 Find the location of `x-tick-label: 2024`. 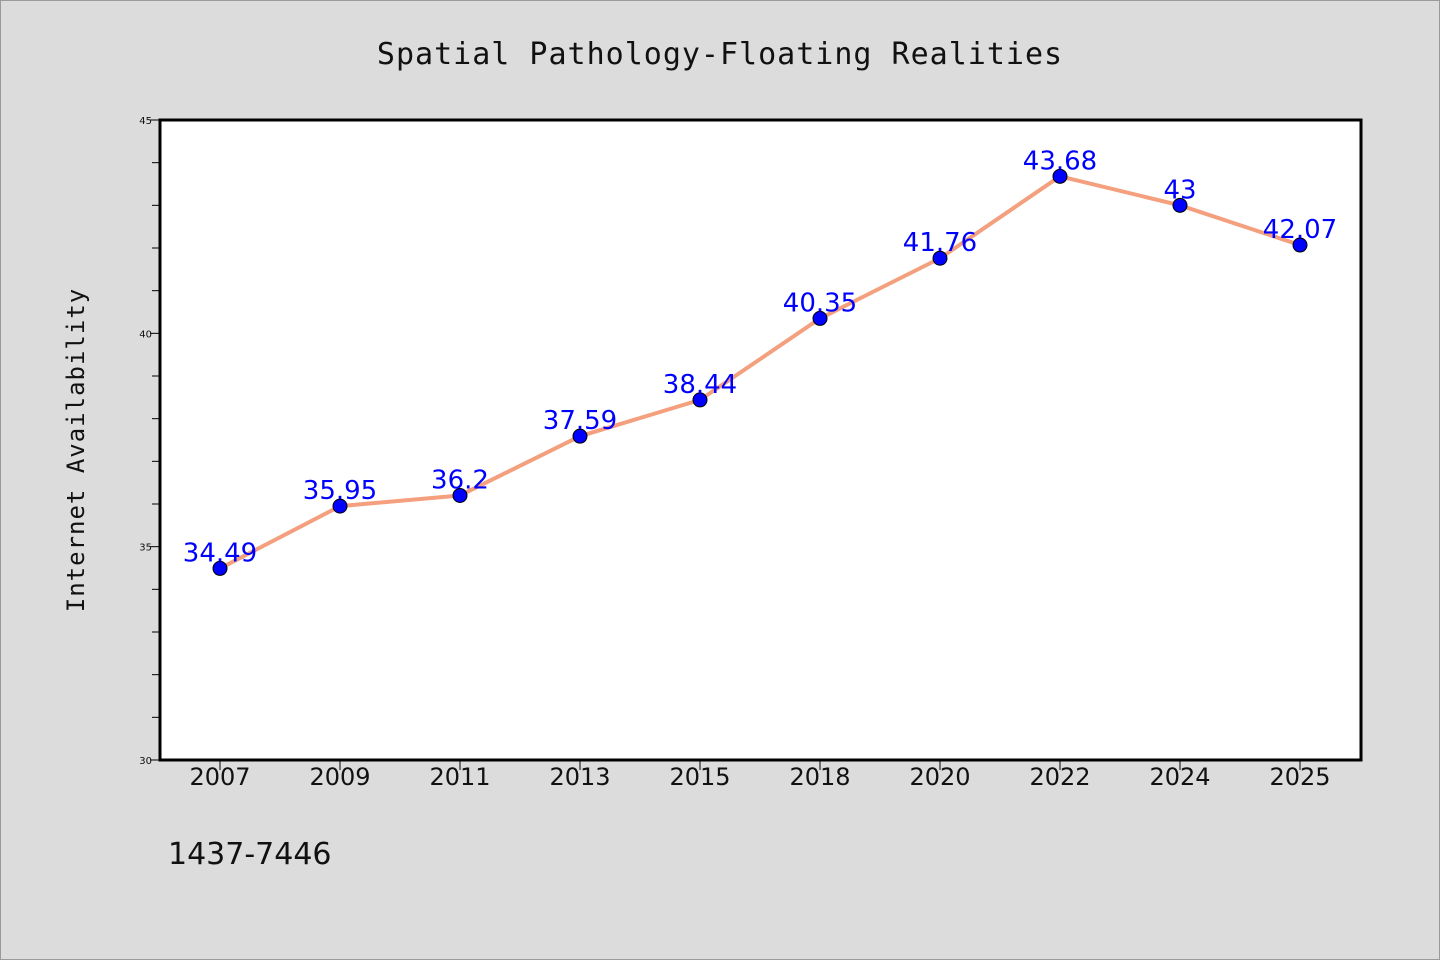

x-tick-label: 2024 is located at coordinates (1179, 777).